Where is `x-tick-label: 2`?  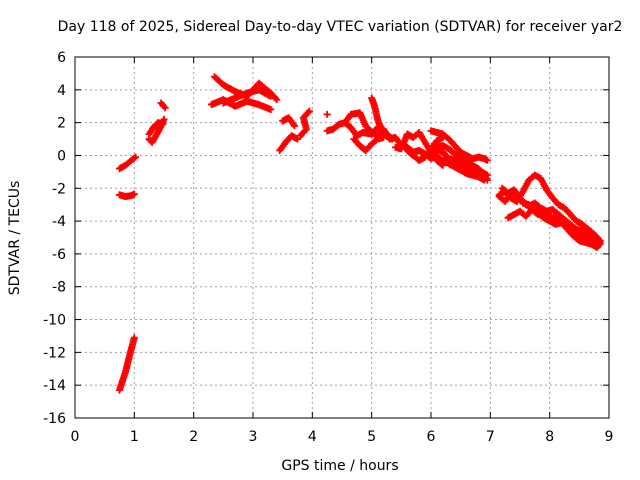
x-tick-label: 2 is located at coordinates (193, 437).